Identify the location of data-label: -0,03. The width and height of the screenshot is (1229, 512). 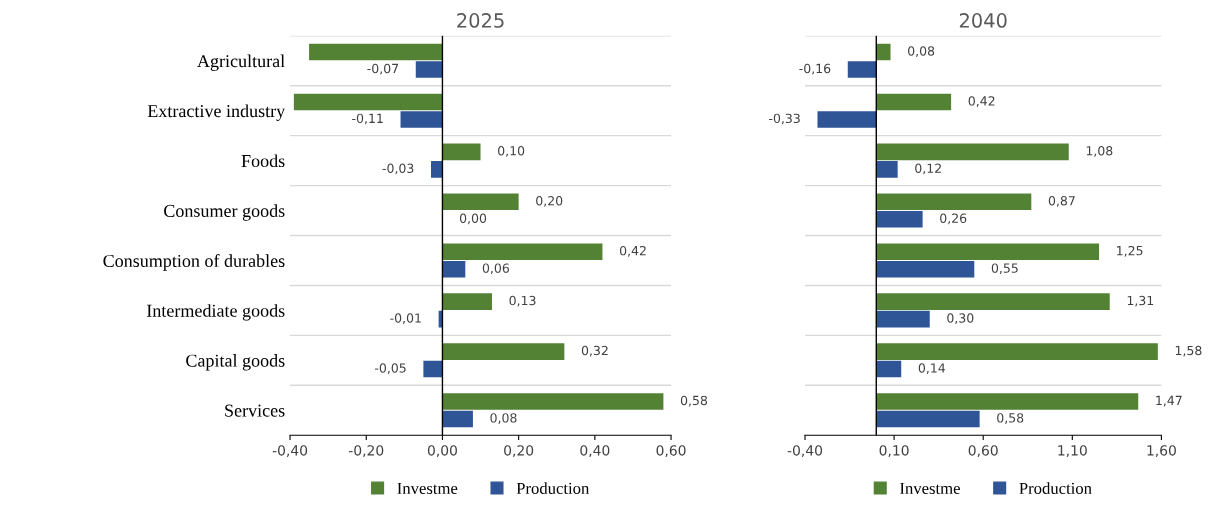
(398, 169).